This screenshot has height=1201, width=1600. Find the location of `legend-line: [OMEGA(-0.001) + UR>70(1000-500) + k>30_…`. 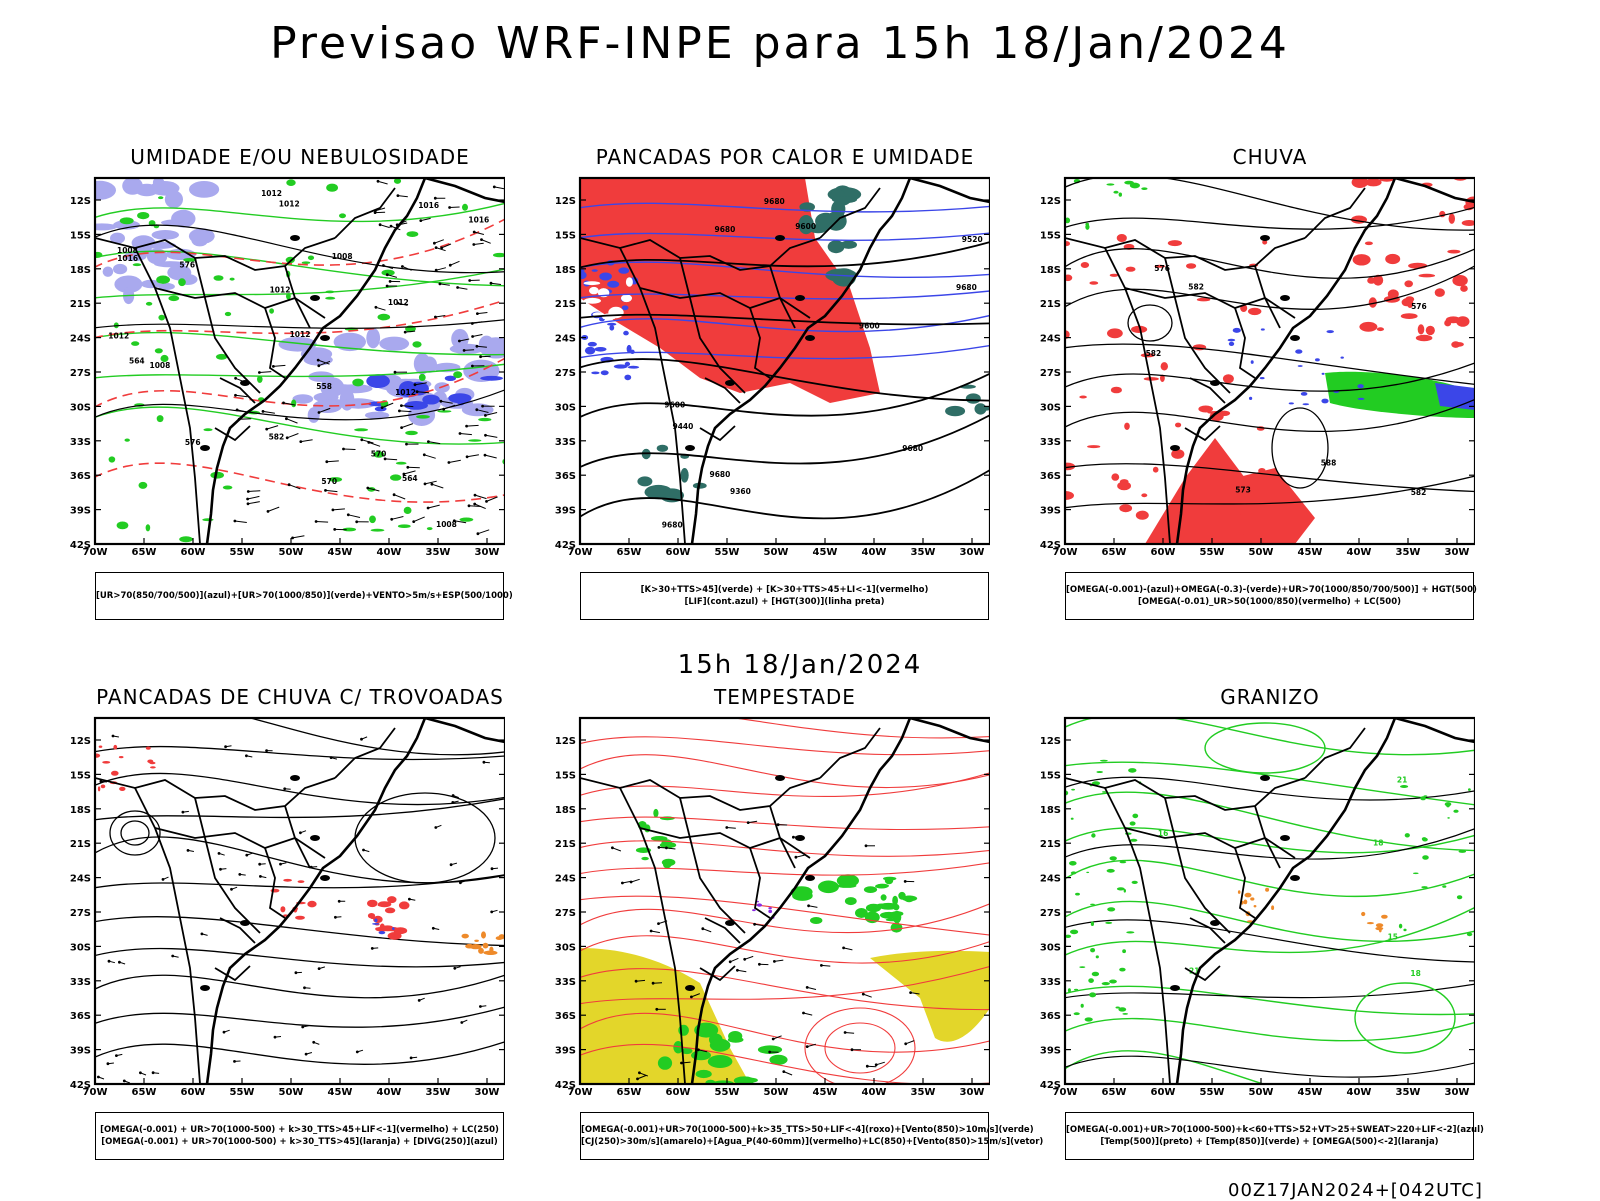

legend-line: [OMEGA(-0.001) + UR>70(1000-500) + k>30_… is located at coordinates (299, 1142).